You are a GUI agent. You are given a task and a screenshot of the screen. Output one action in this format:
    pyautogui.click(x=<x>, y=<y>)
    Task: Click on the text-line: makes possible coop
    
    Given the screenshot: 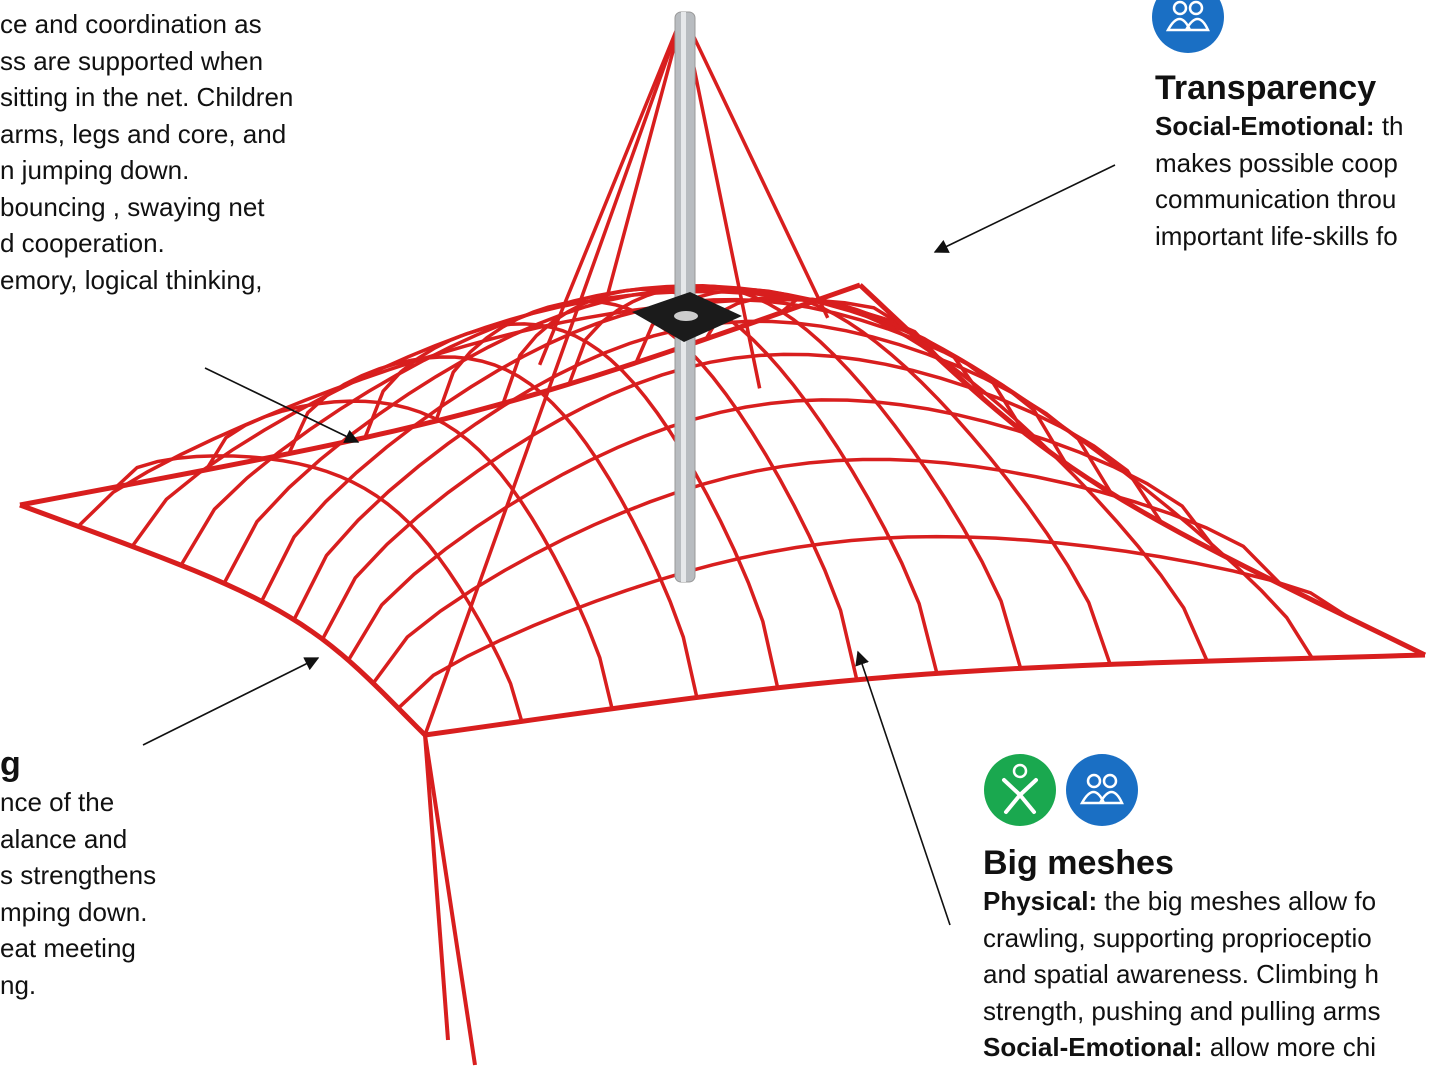 What is the action you would take?
    pyautogui.click(x=1276, y=162)
    